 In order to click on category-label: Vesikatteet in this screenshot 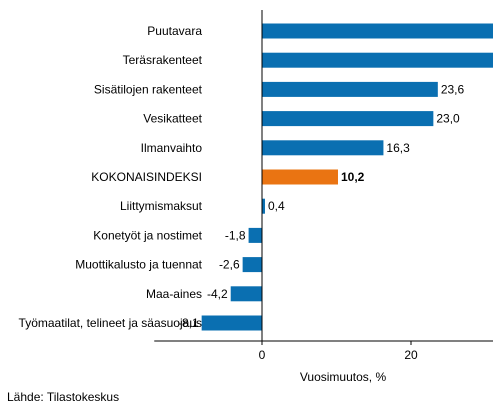, I will do `click(172, 119)`.